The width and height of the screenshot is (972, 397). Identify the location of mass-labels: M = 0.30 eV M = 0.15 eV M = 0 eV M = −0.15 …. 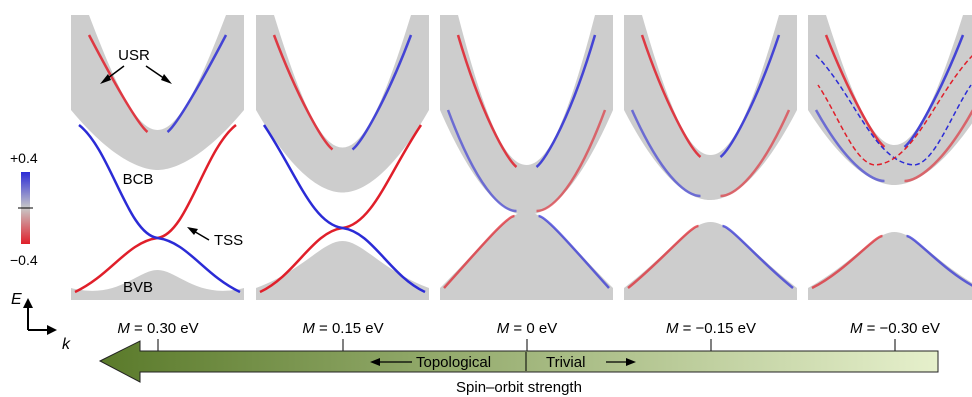
(528, 335).